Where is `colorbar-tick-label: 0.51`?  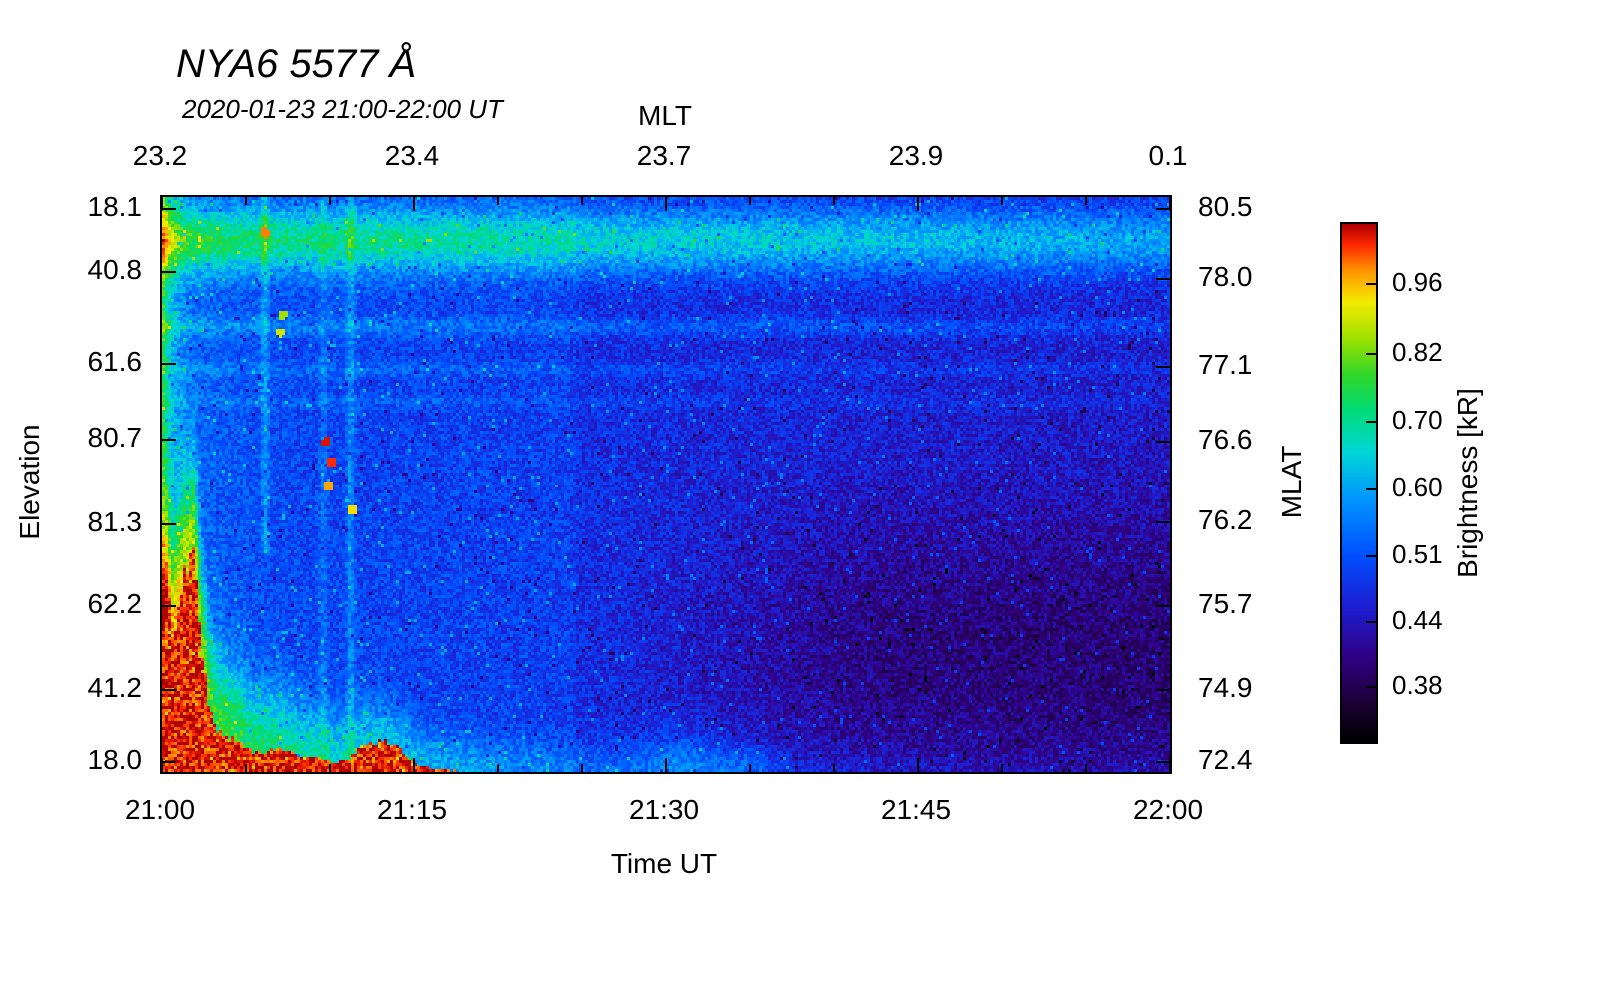
colorbar-tick-label: 0.51 is located at coordinates (1417, 554).